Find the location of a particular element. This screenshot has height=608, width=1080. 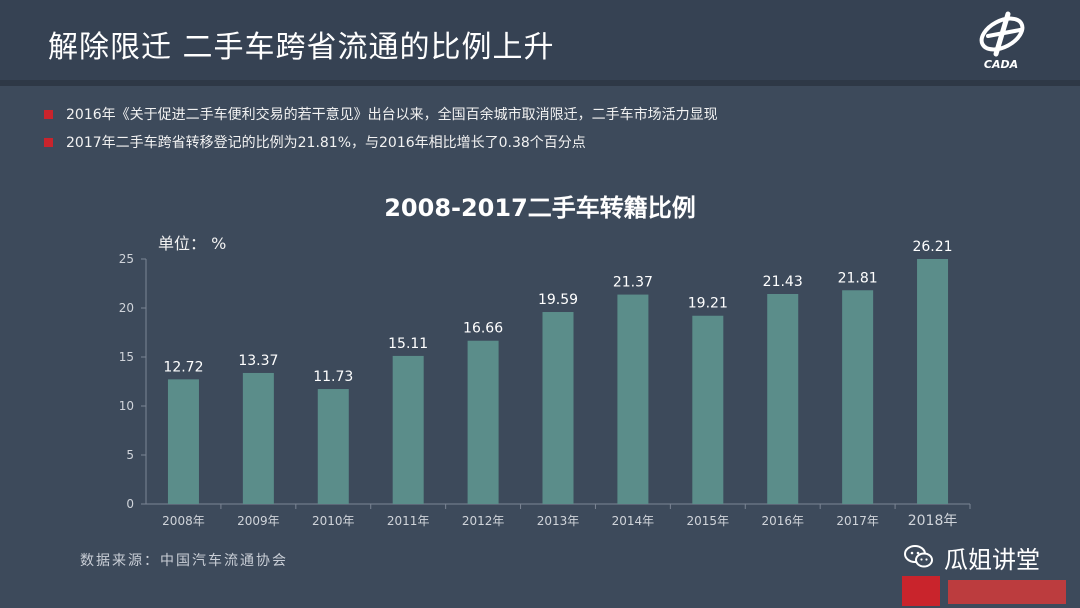

page-title: 解除限迁 二手车跨省流通的比例上升 is located at coordinates (301, 47).